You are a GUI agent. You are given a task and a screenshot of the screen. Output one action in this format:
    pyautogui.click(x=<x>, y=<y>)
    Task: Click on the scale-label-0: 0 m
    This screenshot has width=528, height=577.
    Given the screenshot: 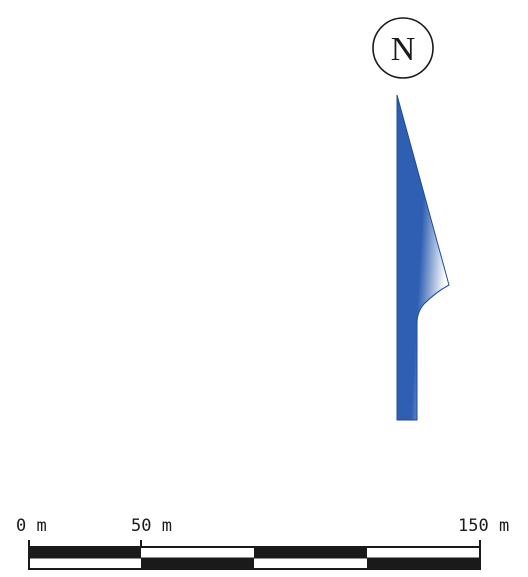 What is the action you would take?
    pyautogui.click(x=31, y=526)
    